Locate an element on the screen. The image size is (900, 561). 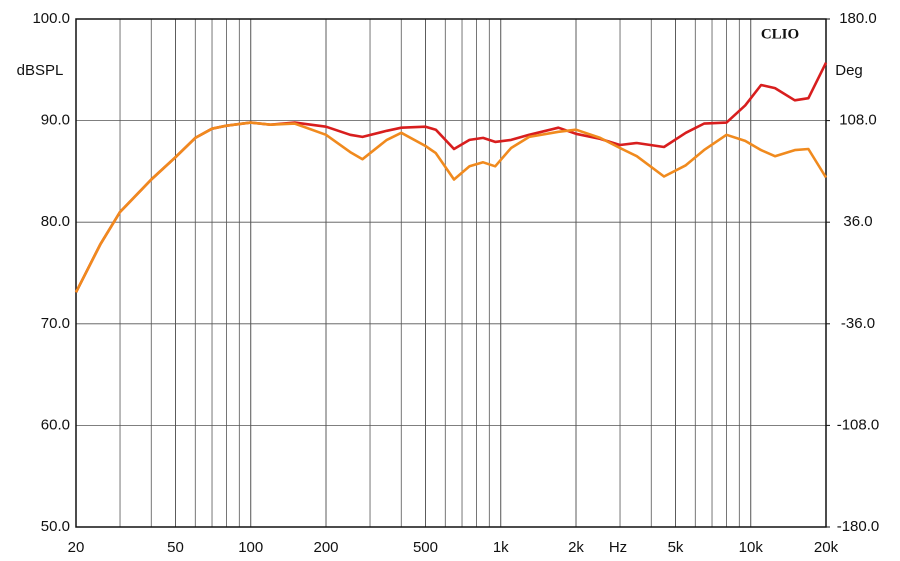
x-tick-label: 100 is located at coordinates (250, 547).